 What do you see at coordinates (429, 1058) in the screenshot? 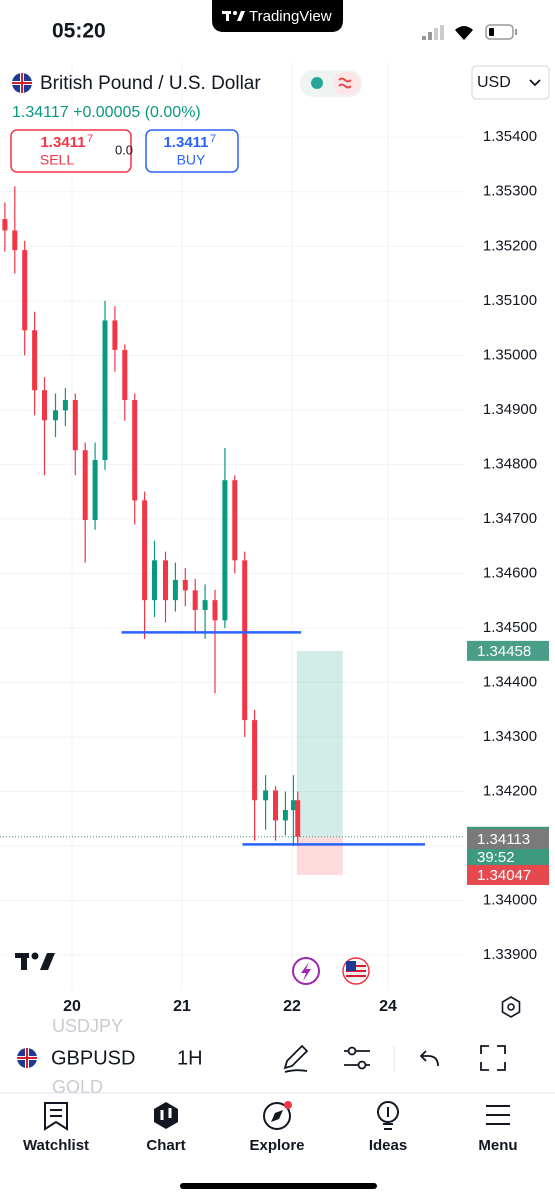
I see `undo-icon` at bounding box center [429, 1058].